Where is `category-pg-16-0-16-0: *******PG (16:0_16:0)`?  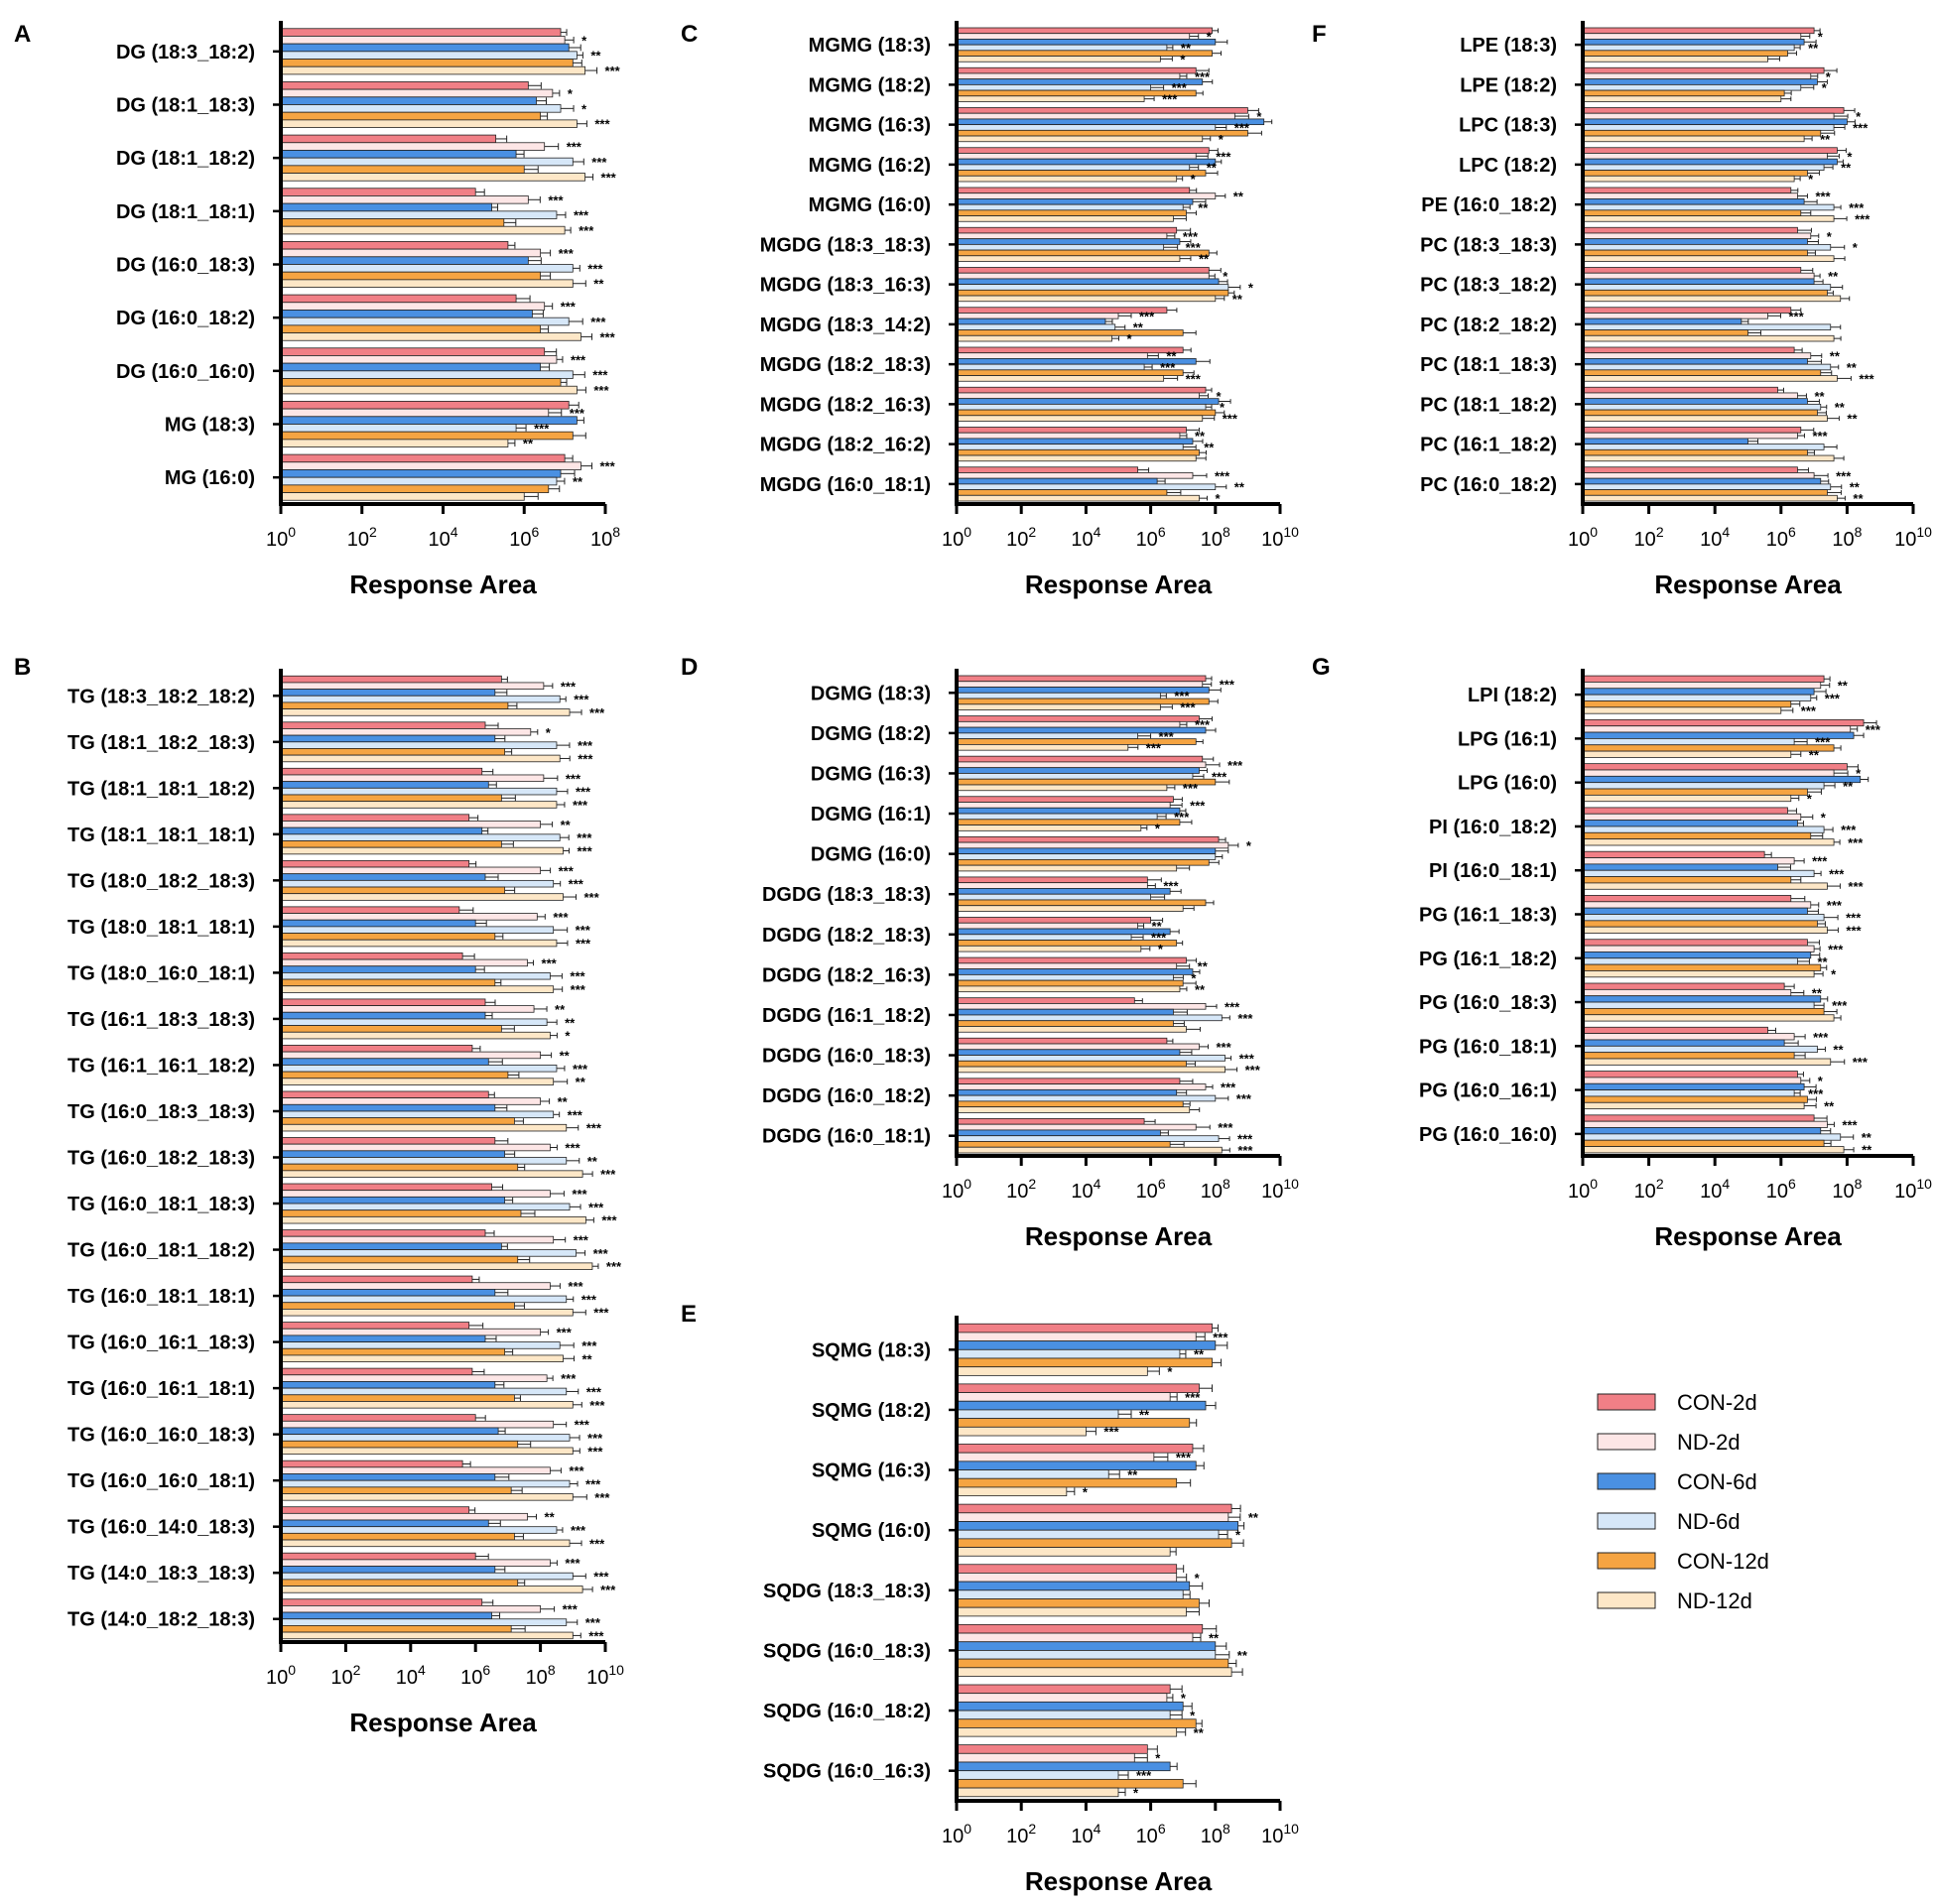
category-pg-16-0-16-0: *******PG (16:0_16:0) is located at coordinates (1645, 1136).